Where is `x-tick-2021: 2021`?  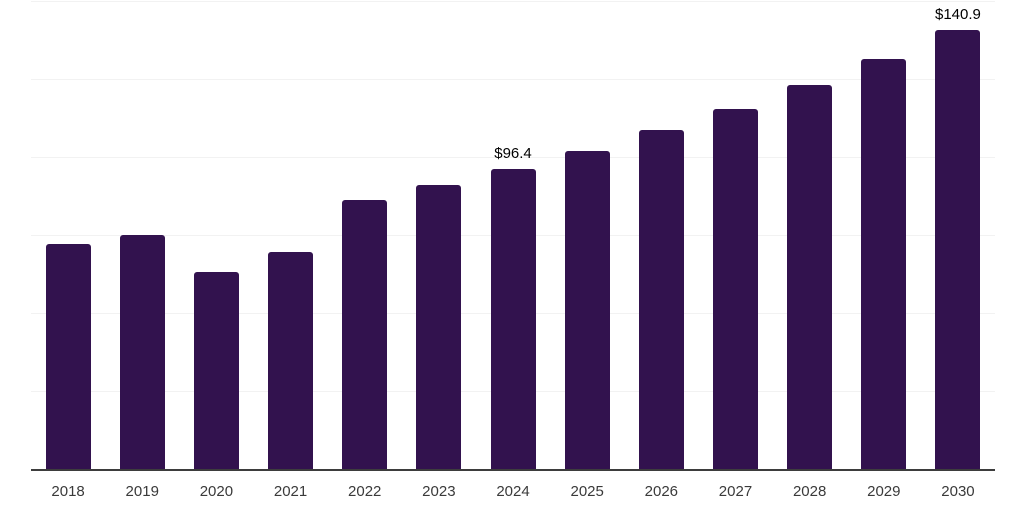
x-tick-2021: 2021 is located at coordinates (290, 491).